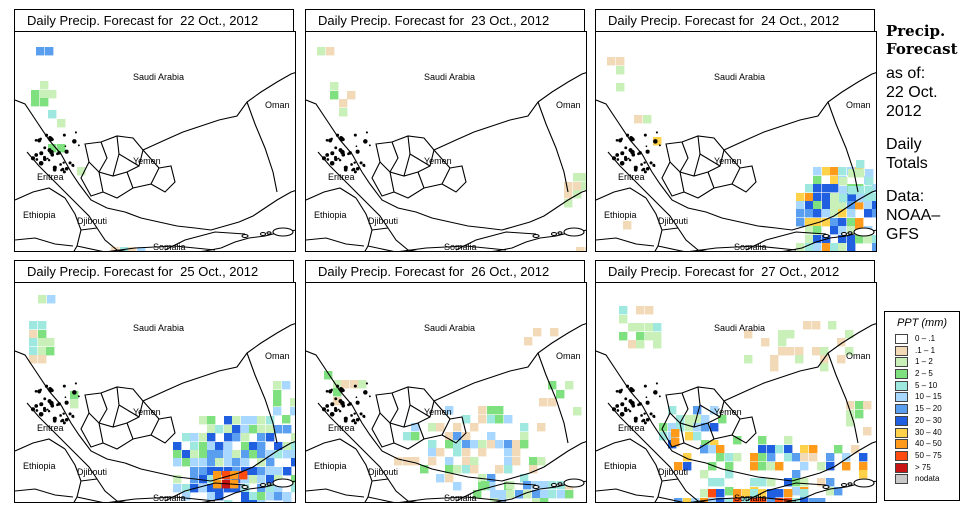 The image size is (971, 521). Describe the element at coordinates (50, 428) in the screenshot. I see `map-label-eritrea: Eritrea` at that location.